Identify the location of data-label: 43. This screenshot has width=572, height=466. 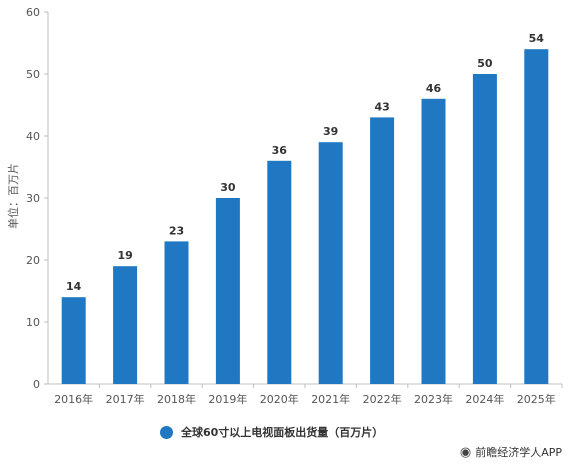
(381, 106).